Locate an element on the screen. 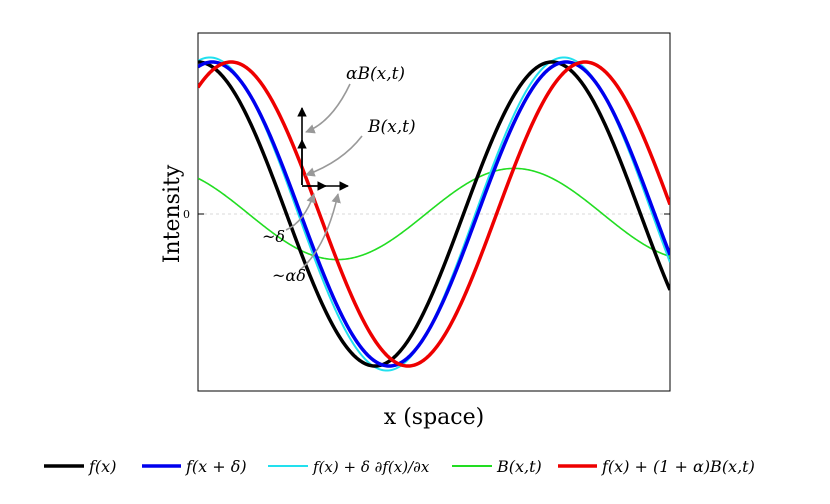 This screenshot has width=830, height=504. x-axis-label: x (space) is located at coordinates (434, 417).